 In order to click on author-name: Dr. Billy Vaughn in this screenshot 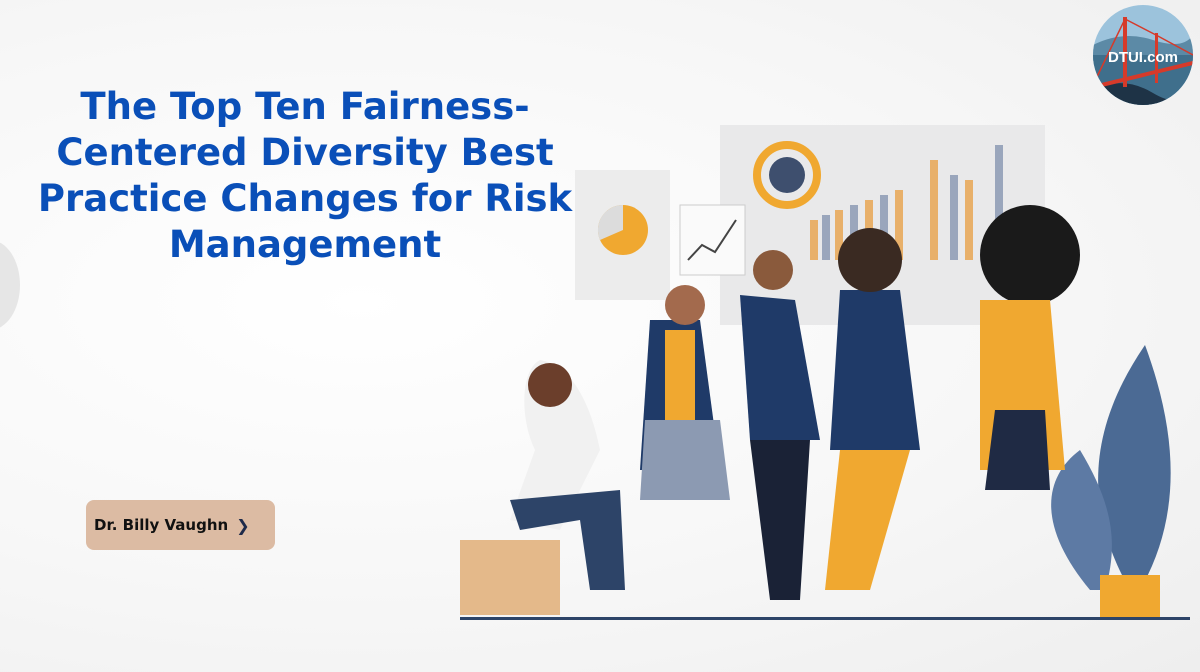, I will do `click(161, 525)`.